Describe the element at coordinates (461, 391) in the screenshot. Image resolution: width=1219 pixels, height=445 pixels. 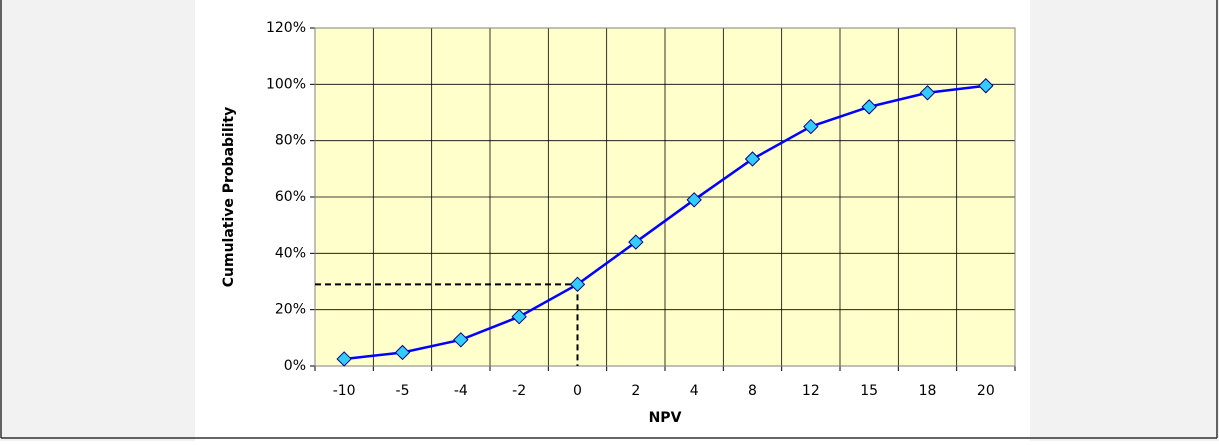
I see `x-tick-label: -4` at that location.